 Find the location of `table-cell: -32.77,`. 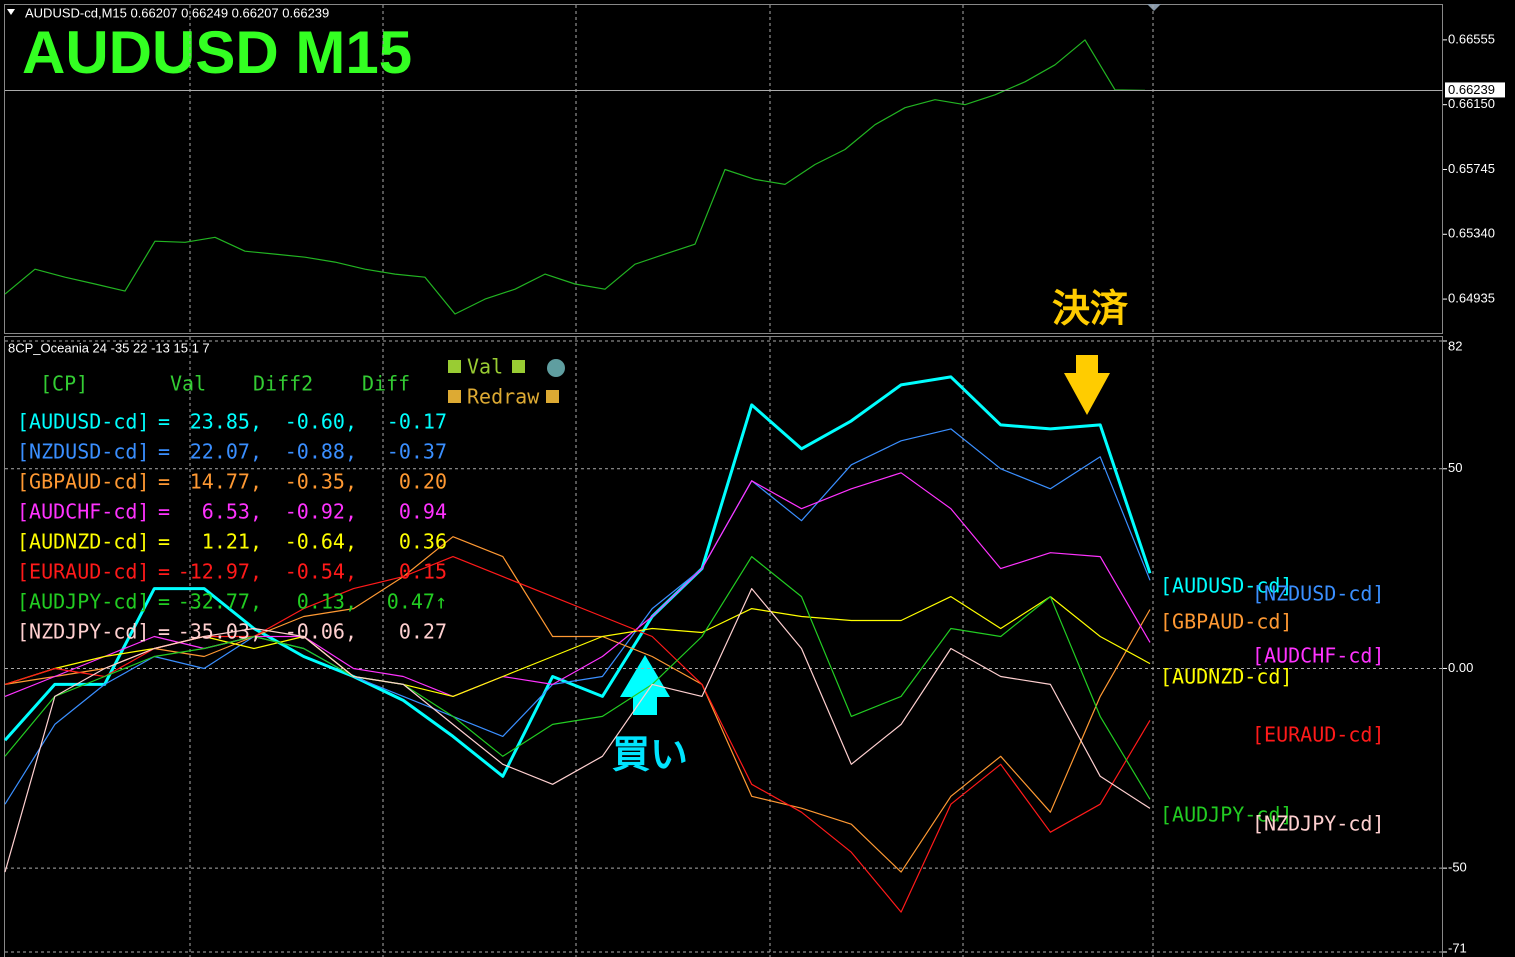

table-cell: -32.77, is located at coordinates (220, 602).